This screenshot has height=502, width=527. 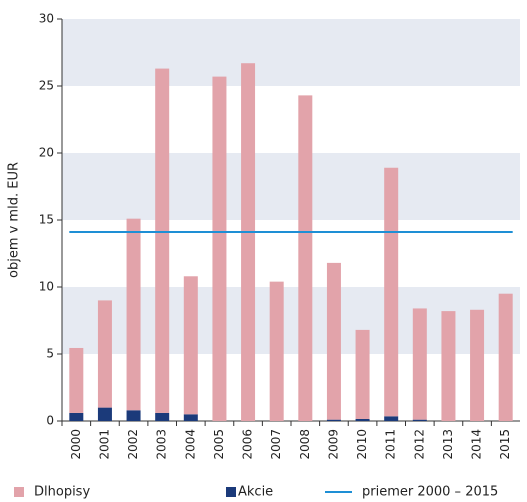 What do you see at coordinates (448, 444) in the screenshot?
I see `x-tick-label: 2013` at bounding box center [448, 444].